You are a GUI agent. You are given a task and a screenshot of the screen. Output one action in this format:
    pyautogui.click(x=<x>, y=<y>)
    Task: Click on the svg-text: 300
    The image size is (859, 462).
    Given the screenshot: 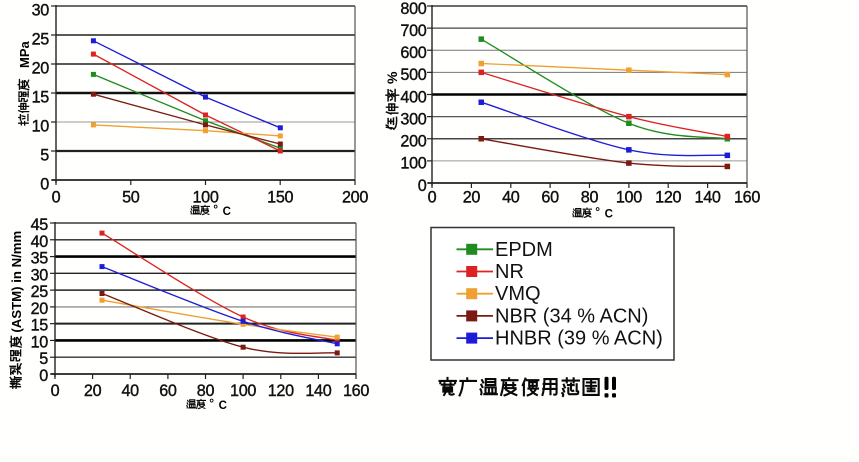 What is the action you would take?
    pyautogui.click(x=413, y=119)
    